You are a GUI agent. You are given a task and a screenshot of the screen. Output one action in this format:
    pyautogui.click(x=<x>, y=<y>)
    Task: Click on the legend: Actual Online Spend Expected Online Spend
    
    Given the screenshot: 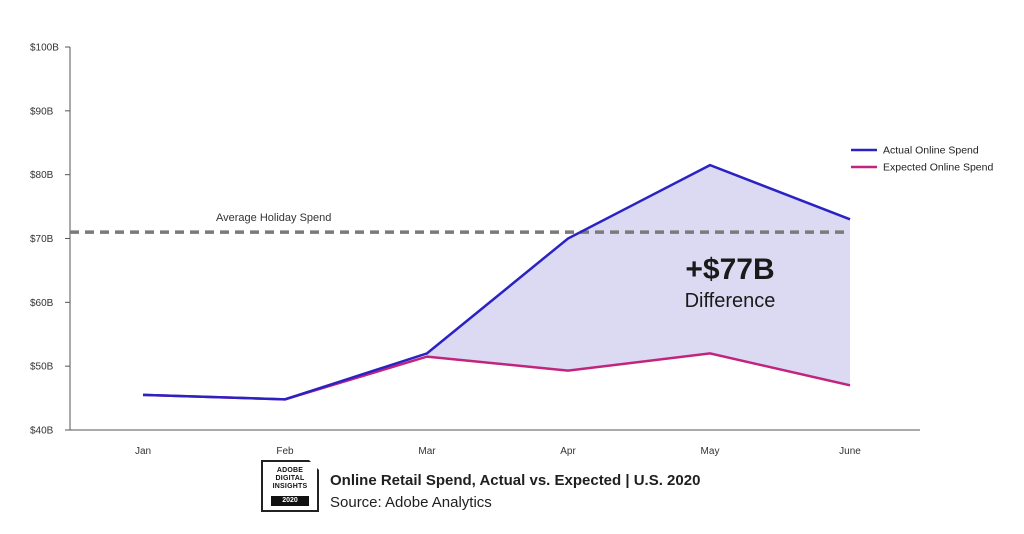 What is the action you would take?
    pyautogui.click(x=922, y=159)
    